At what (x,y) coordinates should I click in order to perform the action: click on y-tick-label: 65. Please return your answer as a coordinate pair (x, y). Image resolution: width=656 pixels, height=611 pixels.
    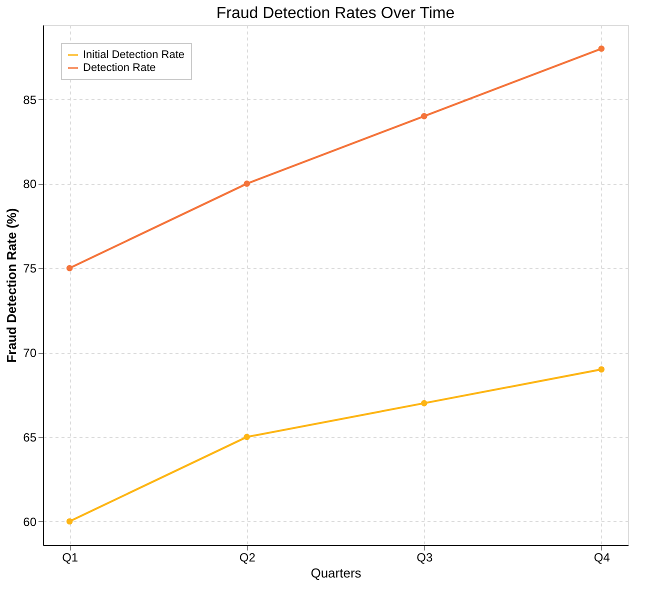
    Looking at the image, I should click on (30, 437).